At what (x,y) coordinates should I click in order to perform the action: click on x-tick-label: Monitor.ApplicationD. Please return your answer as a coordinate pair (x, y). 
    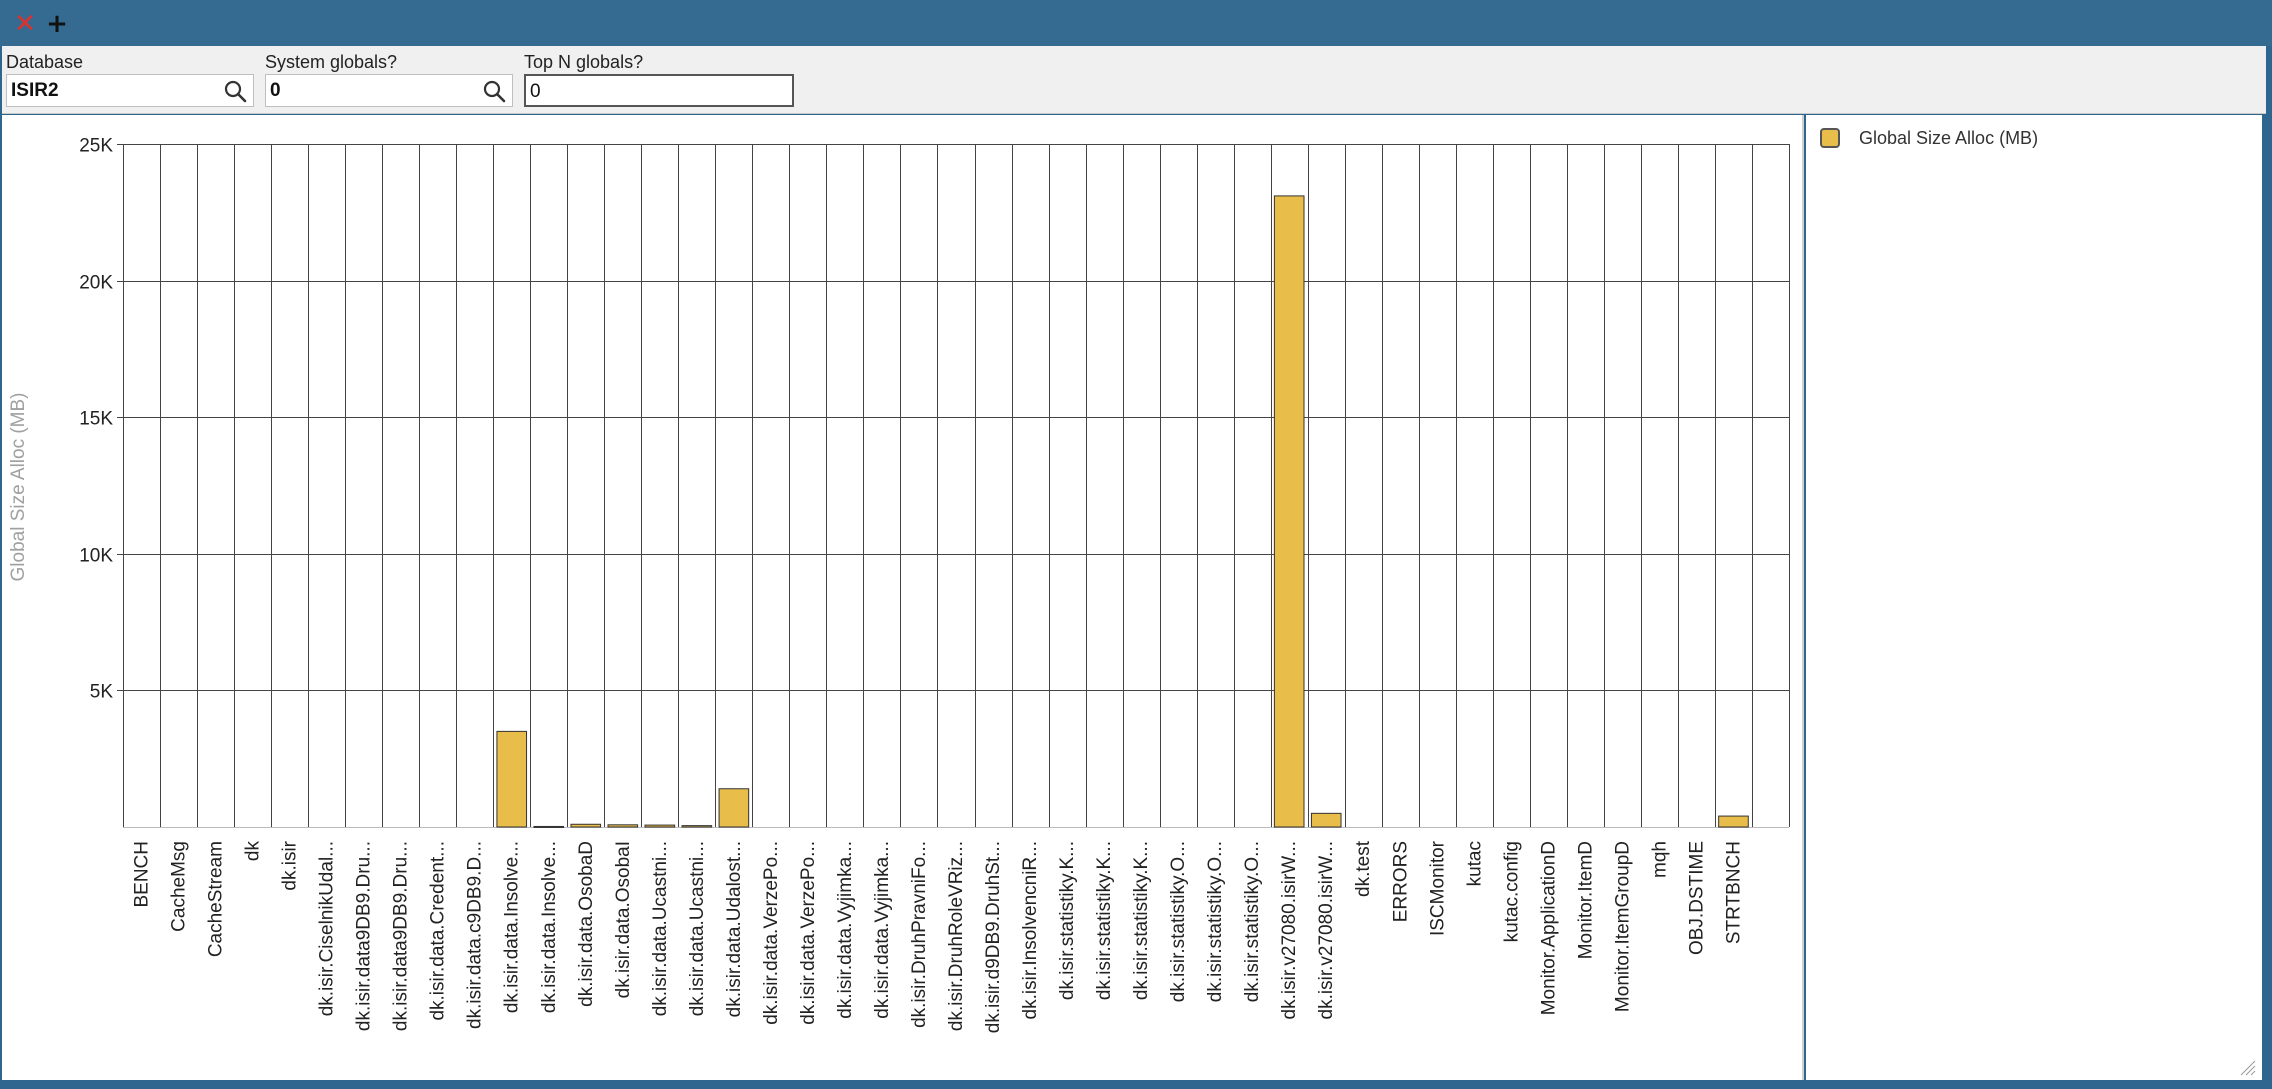
    Looking at the image, I should click on (1548, 928).